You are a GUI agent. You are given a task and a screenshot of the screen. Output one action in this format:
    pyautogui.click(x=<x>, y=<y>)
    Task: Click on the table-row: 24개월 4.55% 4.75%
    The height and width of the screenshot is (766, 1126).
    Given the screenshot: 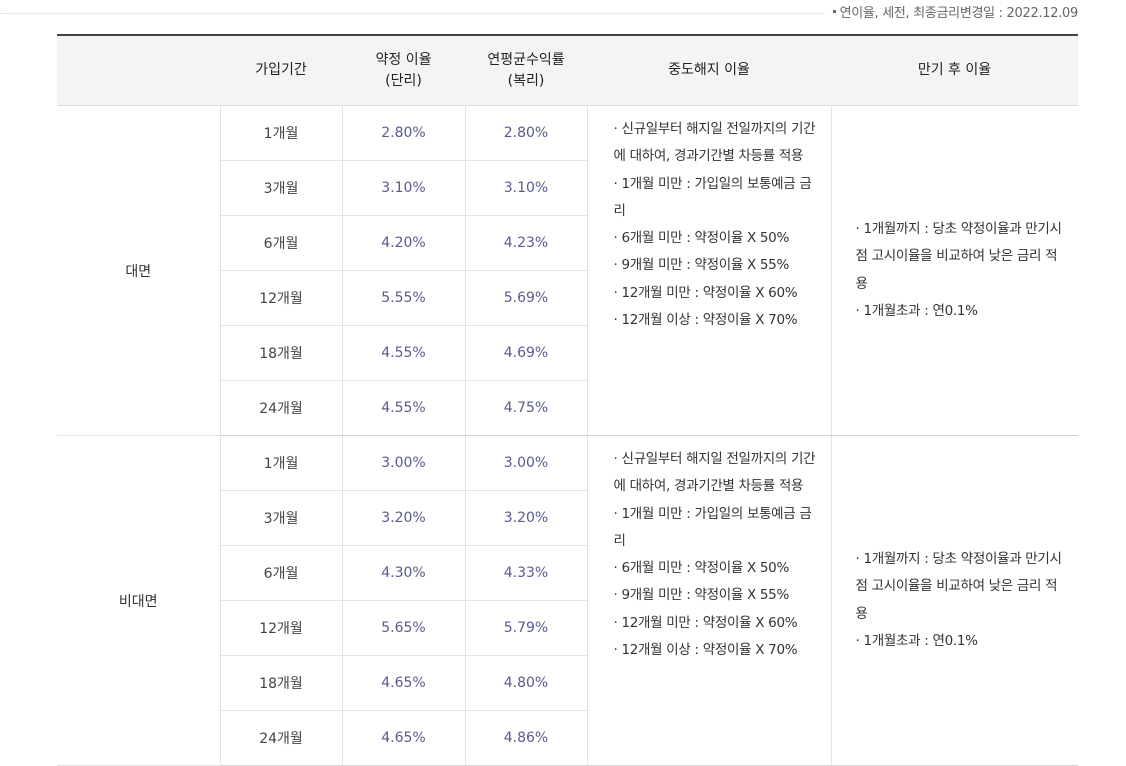 What is the action you would take?
    pyautogui.click(x=567, y=408)
    